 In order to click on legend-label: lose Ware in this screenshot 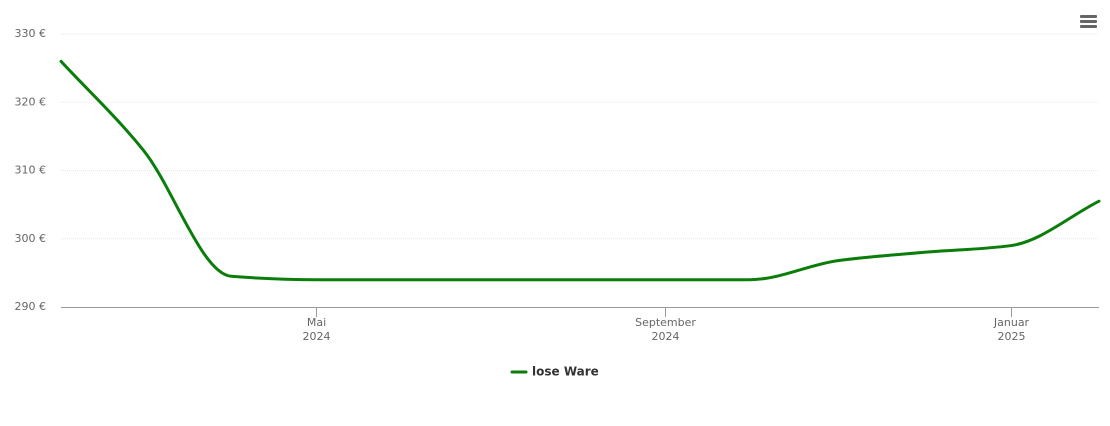, I will do `click(565, 372)`.